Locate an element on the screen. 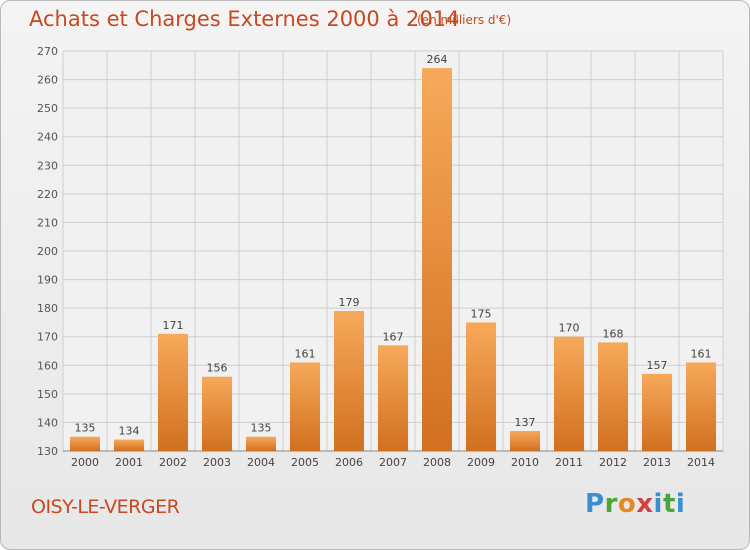 The image size is (750, 550). chart-title: Achats et Charges Externes 2000 à 2014 is located at coordinates (244, 19).